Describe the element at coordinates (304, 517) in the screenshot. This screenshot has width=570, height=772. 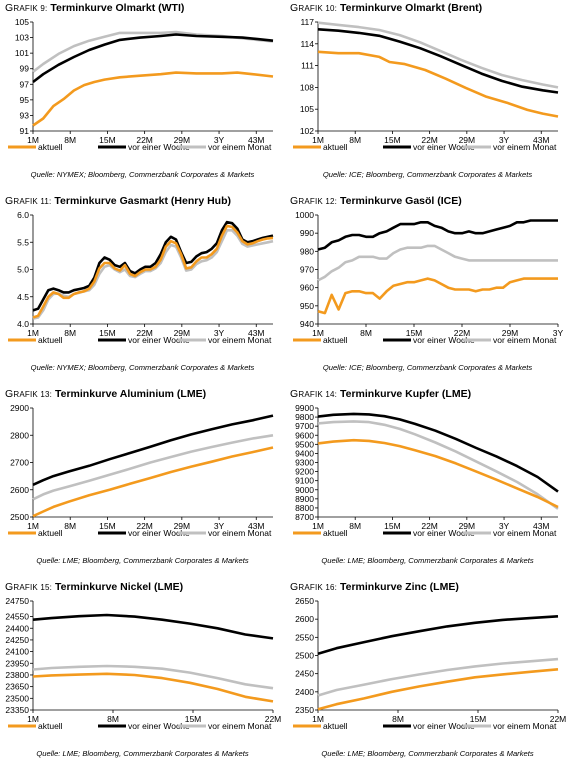
I see `y-tick-label: 8700` at that location.